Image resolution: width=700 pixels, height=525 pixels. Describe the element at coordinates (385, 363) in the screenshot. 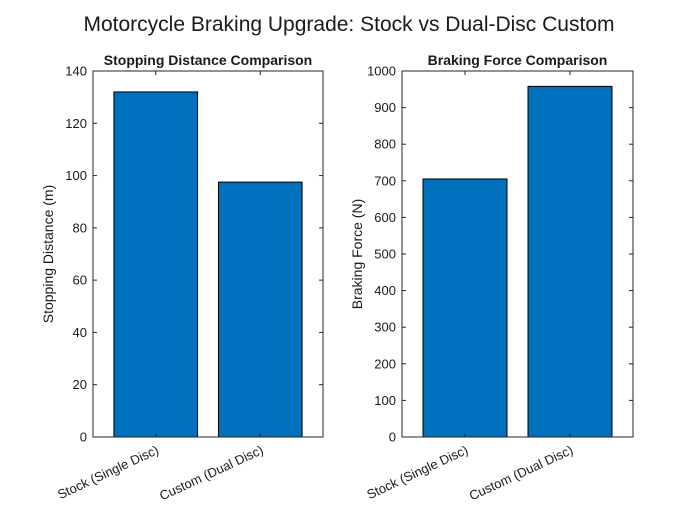

I see `y-tick-label: 200` at that location.